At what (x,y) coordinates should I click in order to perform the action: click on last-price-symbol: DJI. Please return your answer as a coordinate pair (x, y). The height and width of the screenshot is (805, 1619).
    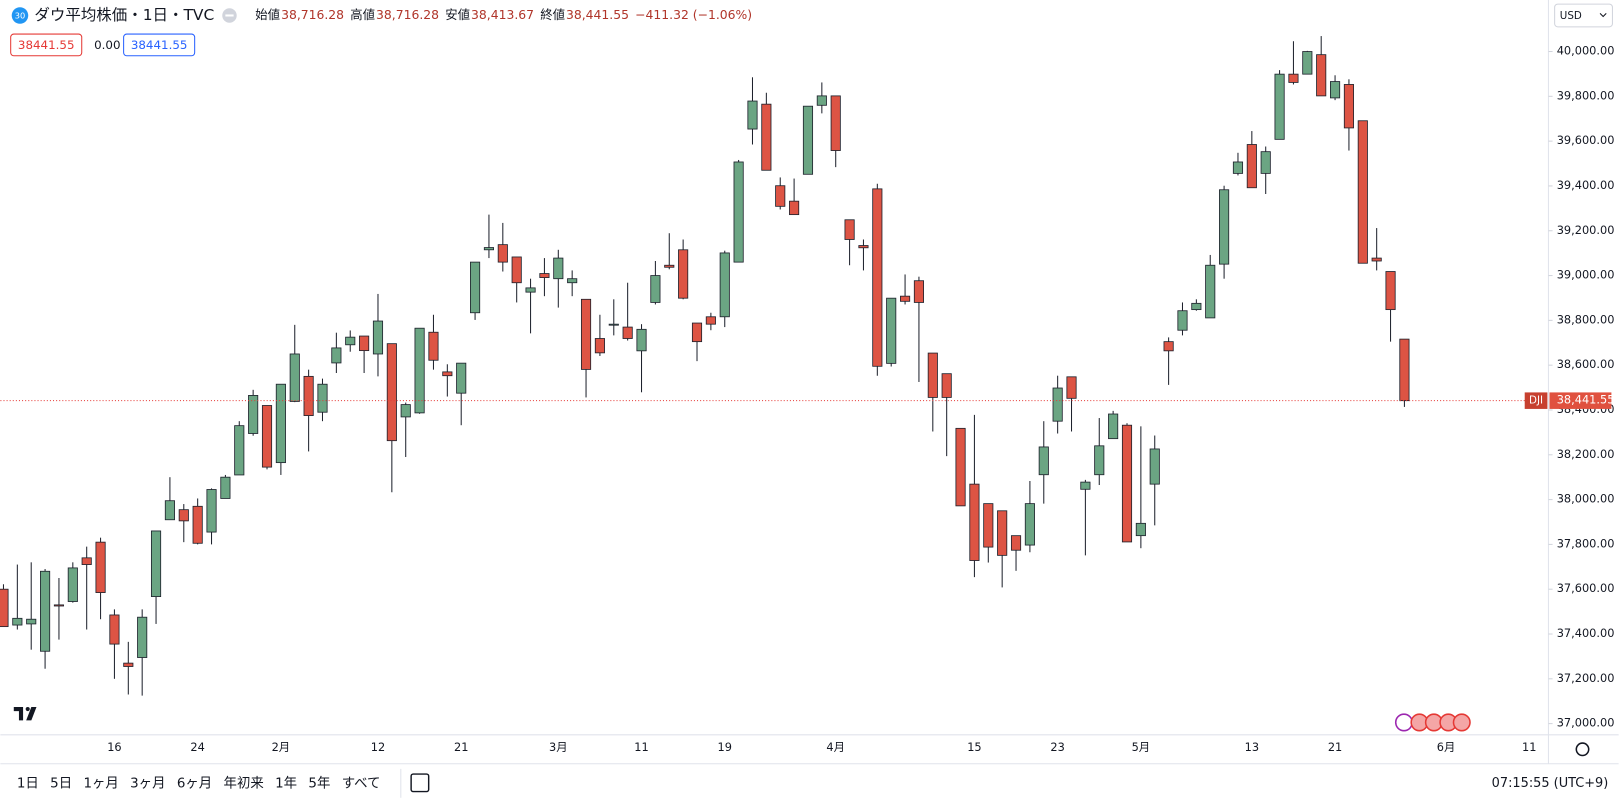
    Looking at the image, I should click on (1536, 401).